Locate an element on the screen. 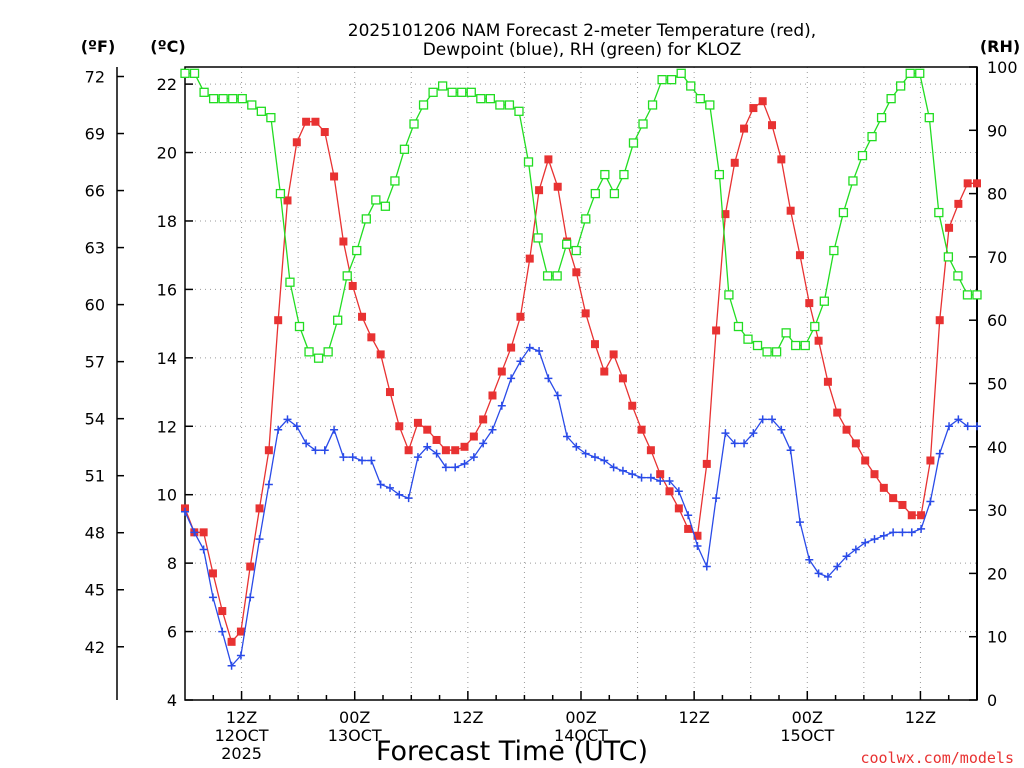  rh-tick-label: 100 is located at coordinates (1002, 67).